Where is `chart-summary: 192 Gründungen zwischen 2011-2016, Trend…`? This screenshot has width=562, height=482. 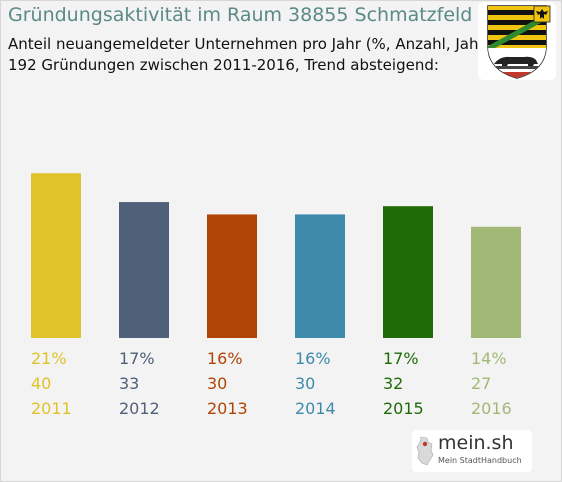
chart-summary: 192 Gründungen zwischen 2011-2016, Trend… is located at coordinates (223, 65).